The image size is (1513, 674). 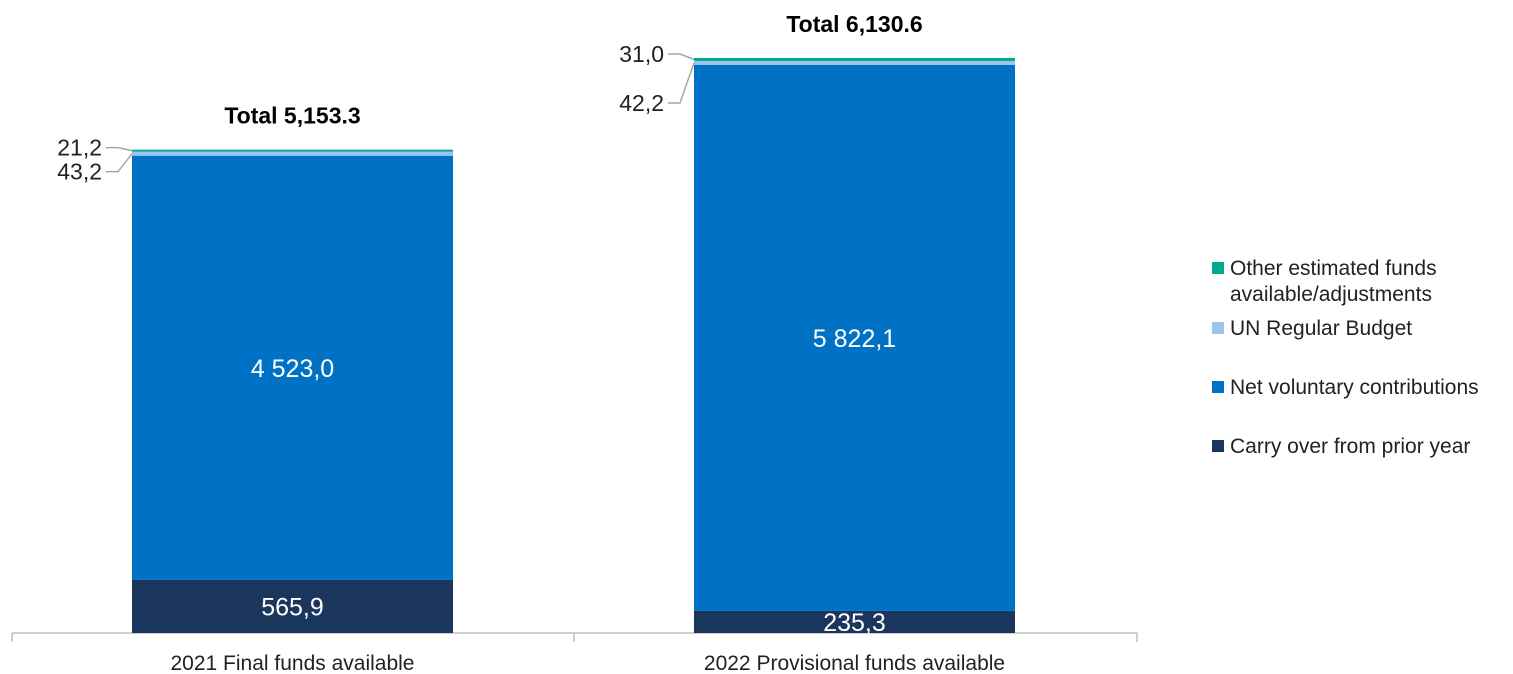 What do you see at coordinates (79, 148) in the screenshot?
I see `data-label: 21,2` at bounding box center [79, 148].